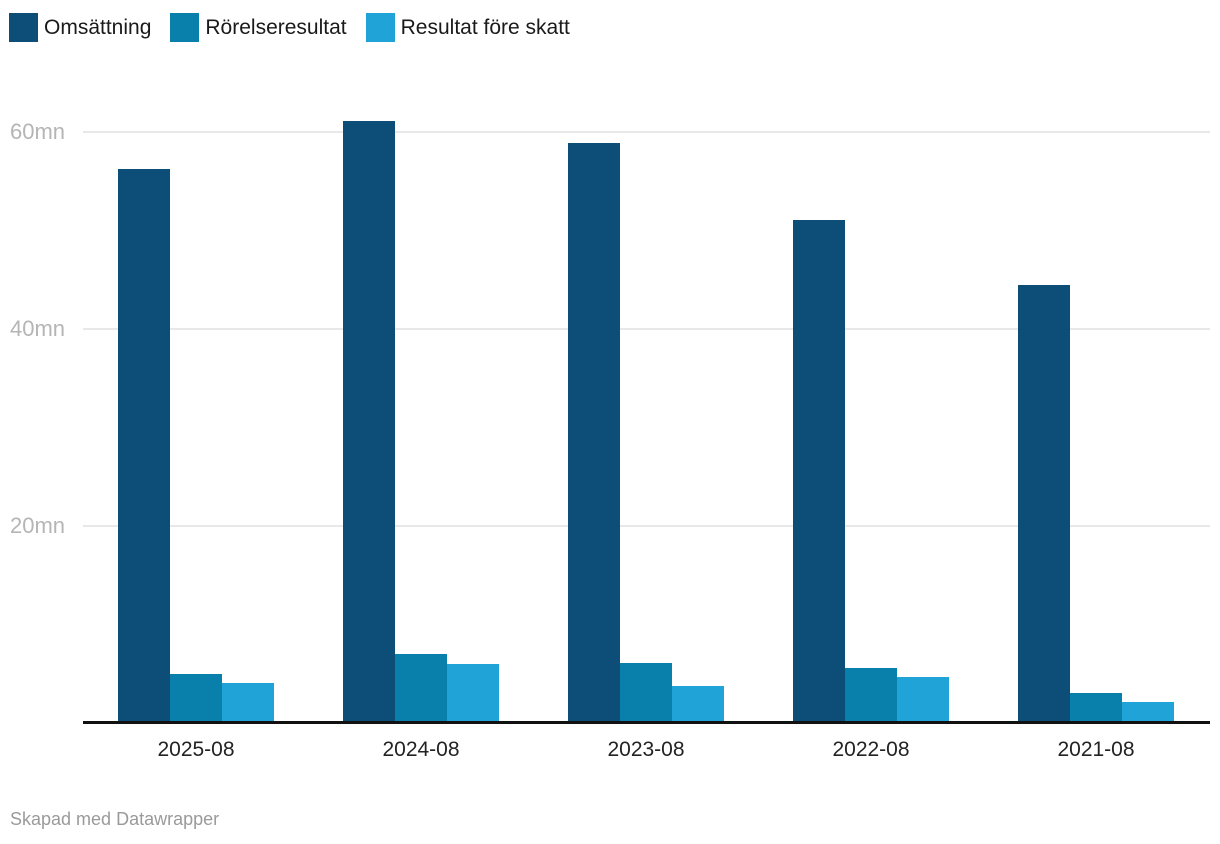  I want to click on y-axis-tick-20mn: 20mn, so click(38, 525).